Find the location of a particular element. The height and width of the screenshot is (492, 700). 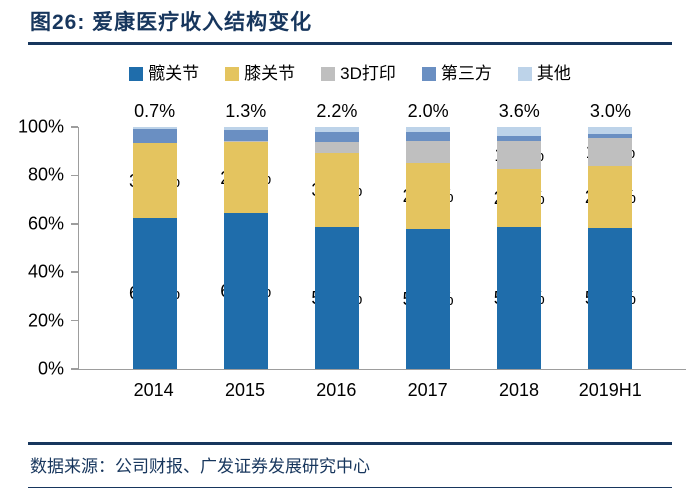

y-axis-label: 60% is located at coordinates (45, 223).